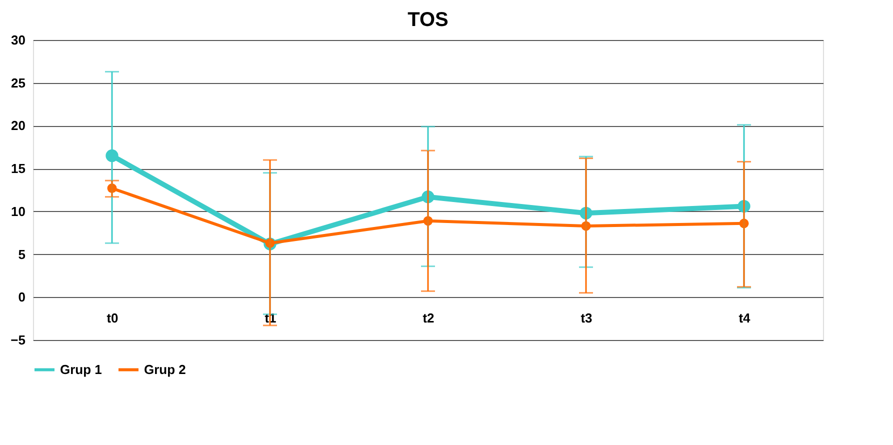 The width and height of the screenshot is (893, 445). What do you see at coordinates (18, 211) in the screenshot?
I see `y-tick-label: 10` at bounding box center [18, 211].